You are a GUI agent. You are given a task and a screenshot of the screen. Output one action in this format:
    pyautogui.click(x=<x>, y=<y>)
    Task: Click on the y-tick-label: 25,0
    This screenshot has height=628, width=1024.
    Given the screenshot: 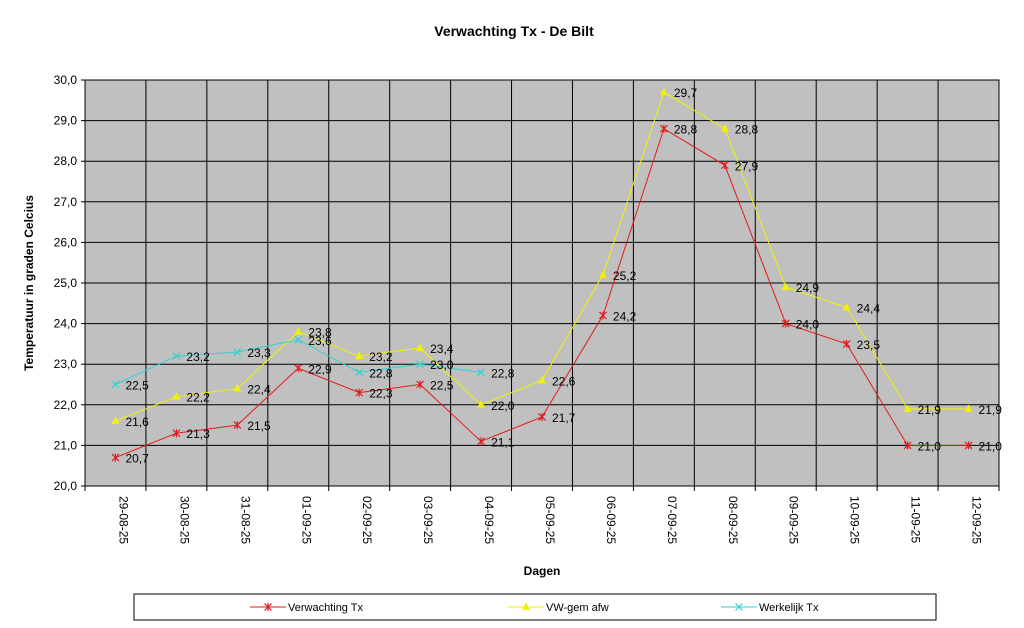 What is the action you would take?
    pyautogui.click(x=66, y=283)
    